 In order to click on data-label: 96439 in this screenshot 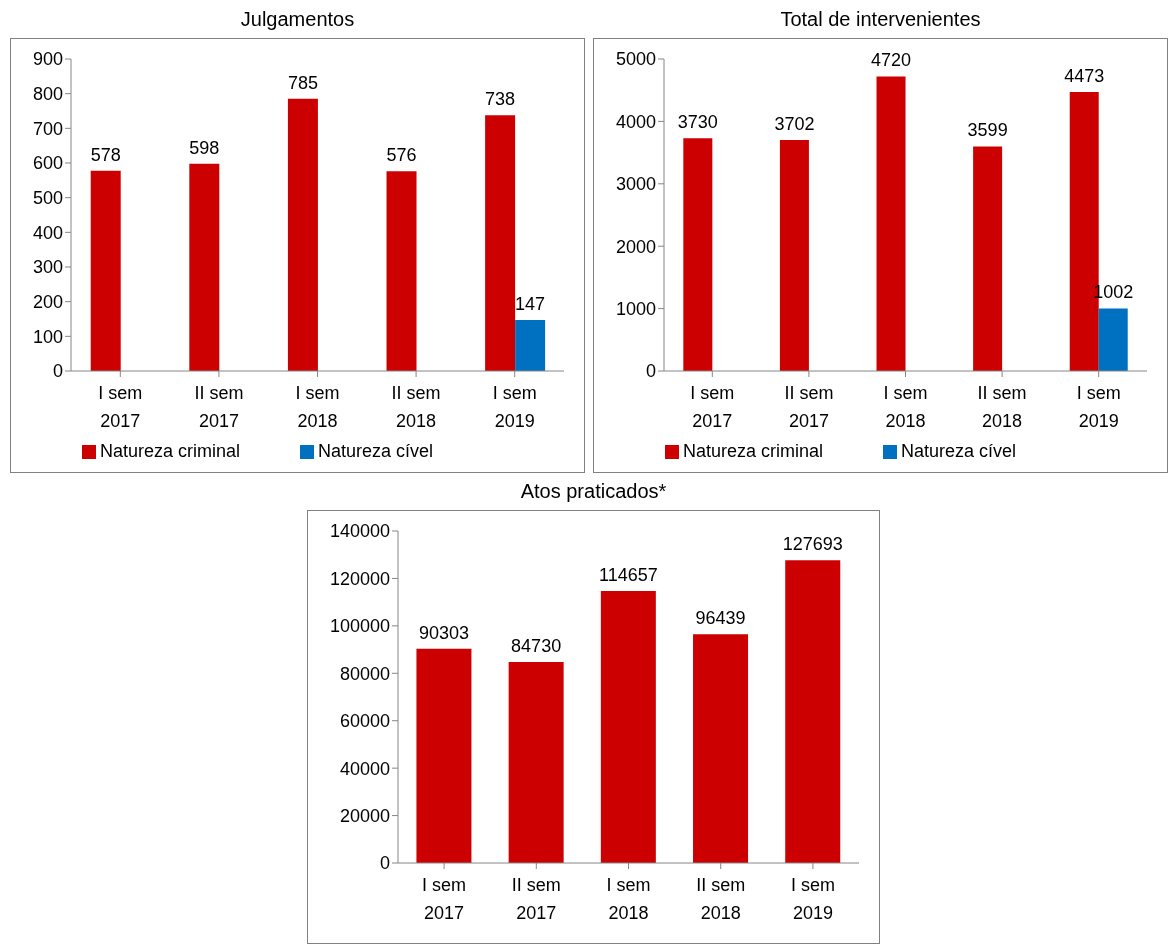, I will do `click(720, 618)`.